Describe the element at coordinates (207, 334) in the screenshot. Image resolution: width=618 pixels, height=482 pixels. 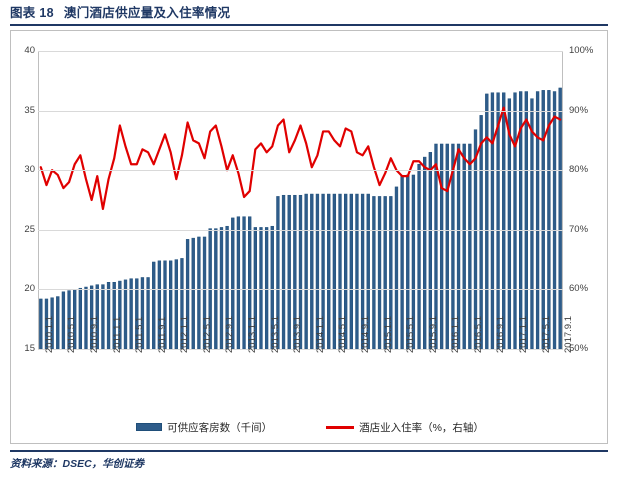
I see `x-axis-tick-label: 2012.5.1` at that location.